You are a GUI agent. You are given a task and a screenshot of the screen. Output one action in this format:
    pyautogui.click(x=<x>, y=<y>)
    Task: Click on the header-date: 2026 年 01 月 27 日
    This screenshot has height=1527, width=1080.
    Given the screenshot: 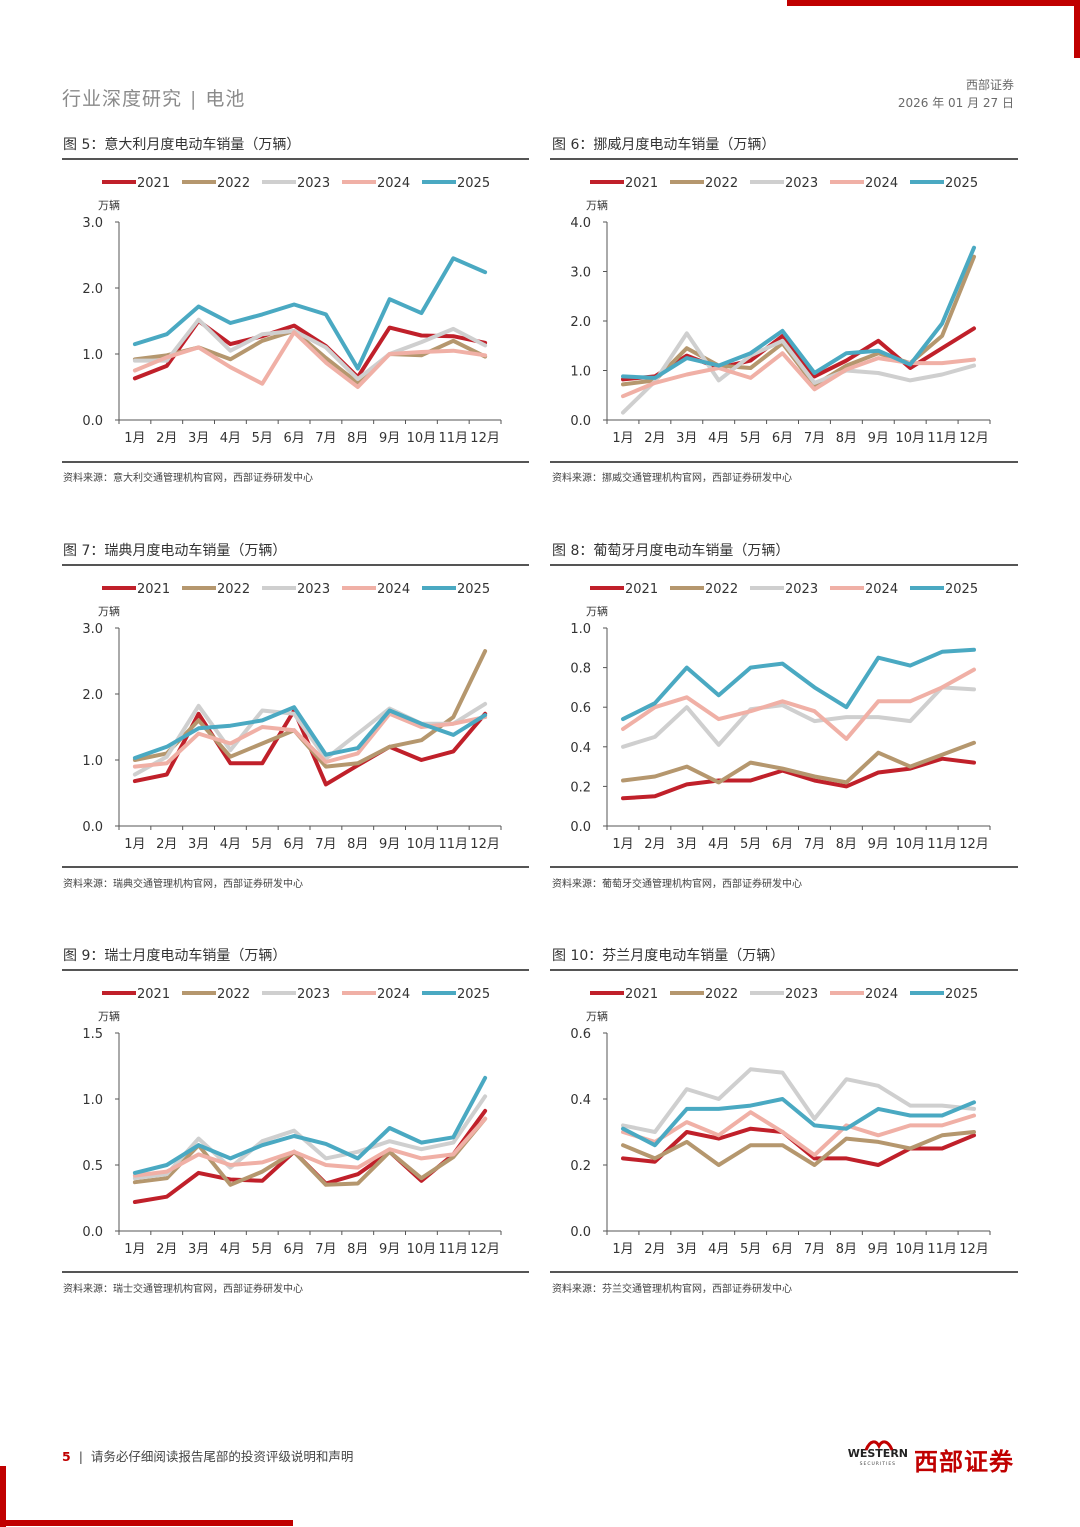 What is the action you would take?
    pyautogui.click(x=955, y=103)
    